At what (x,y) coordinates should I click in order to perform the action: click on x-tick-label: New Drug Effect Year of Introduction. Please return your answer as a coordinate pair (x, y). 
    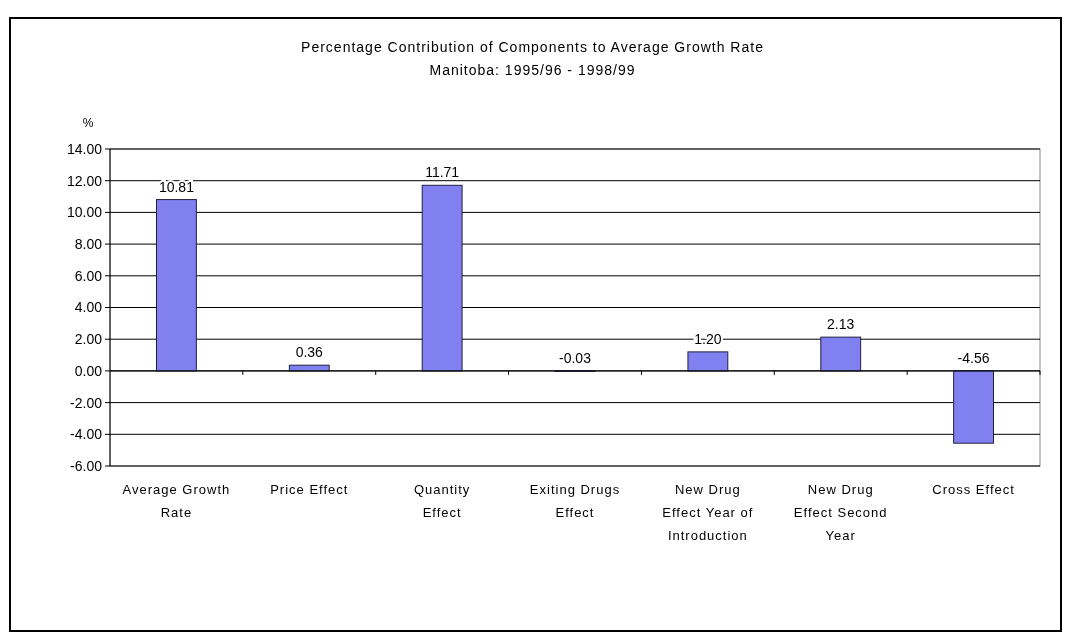
    Looking at the image, I should click on (708, 512).